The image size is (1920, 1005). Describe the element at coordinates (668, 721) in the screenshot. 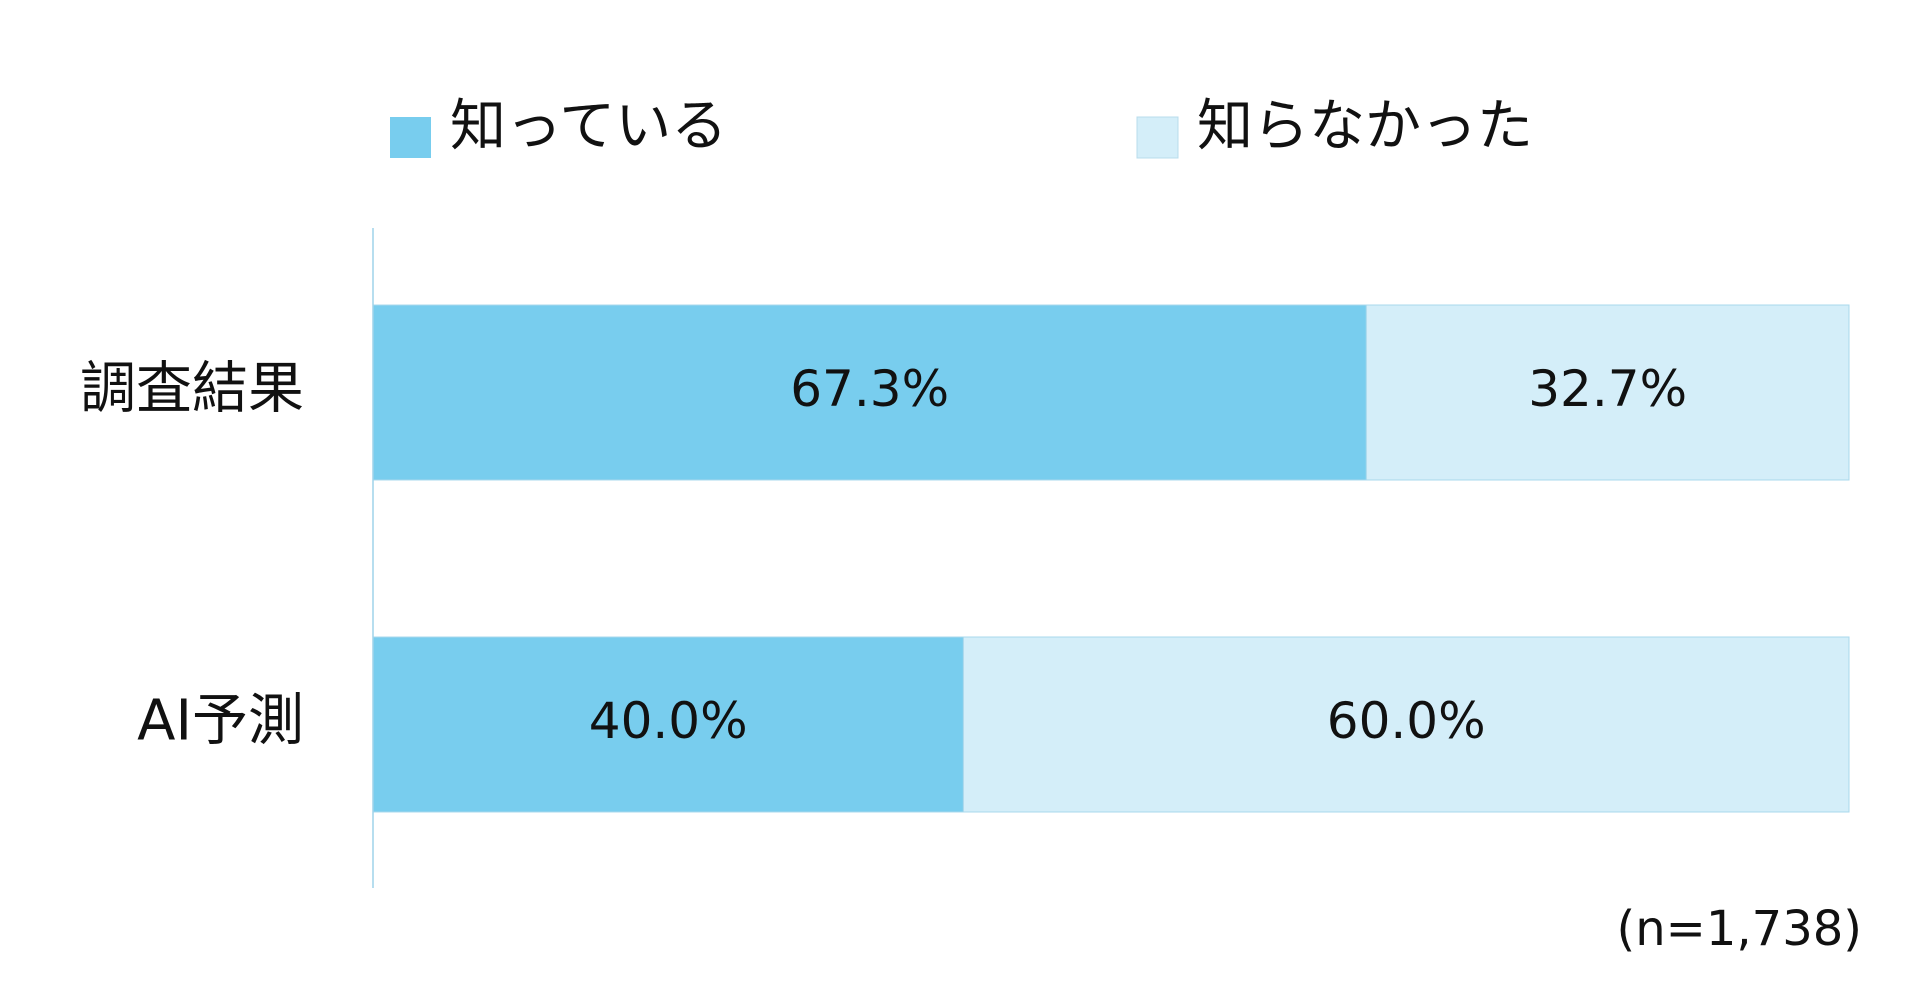

I see `value-label: 40.0%` at that location.